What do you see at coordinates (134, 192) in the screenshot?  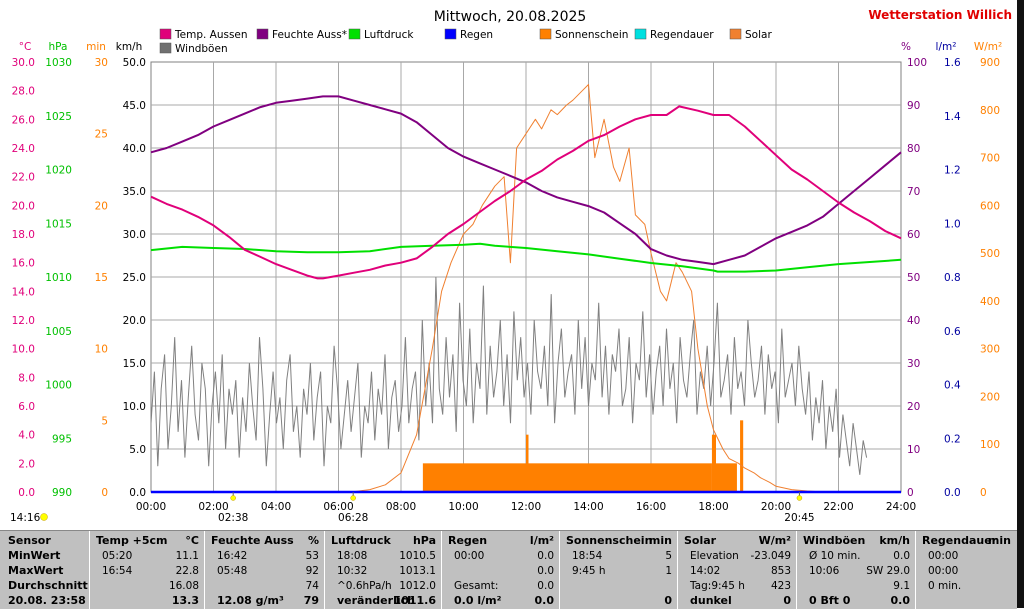 I see `wind-tick-label: 35.0` at bounding box center [134, 192].